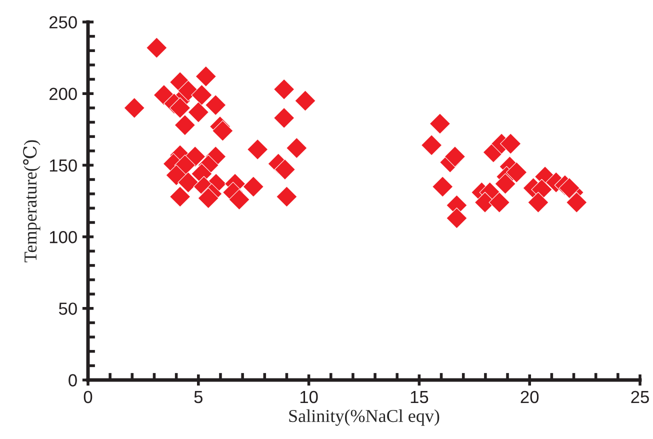  I want to click on y-tick-label: 50, so click(67, 308).